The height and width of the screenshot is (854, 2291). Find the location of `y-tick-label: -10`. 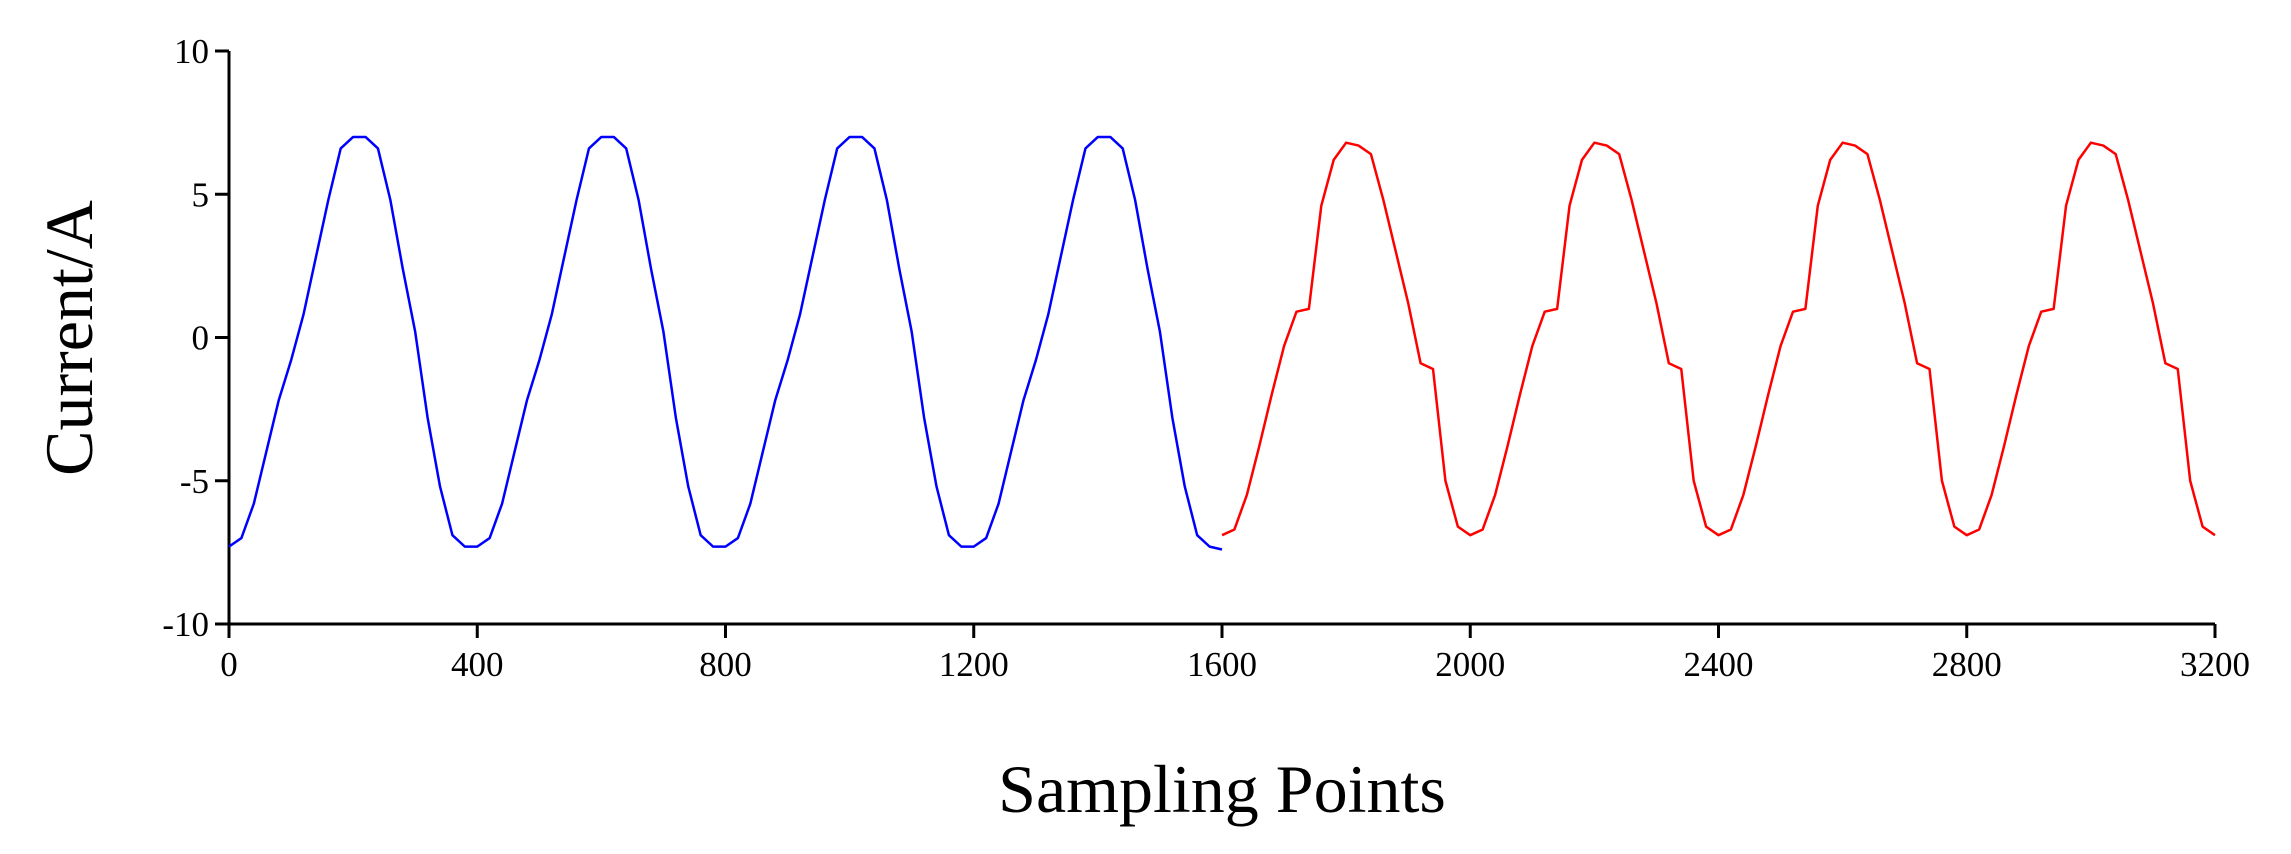

y-tick-label: -10 is located at coordinates (185, 624).